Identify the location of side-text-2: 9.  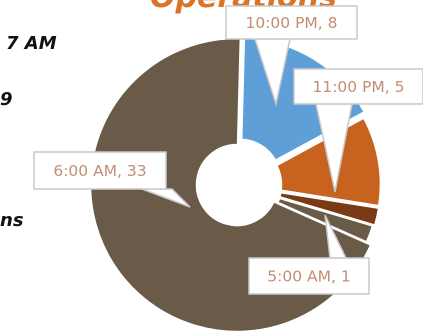
(6, 99).